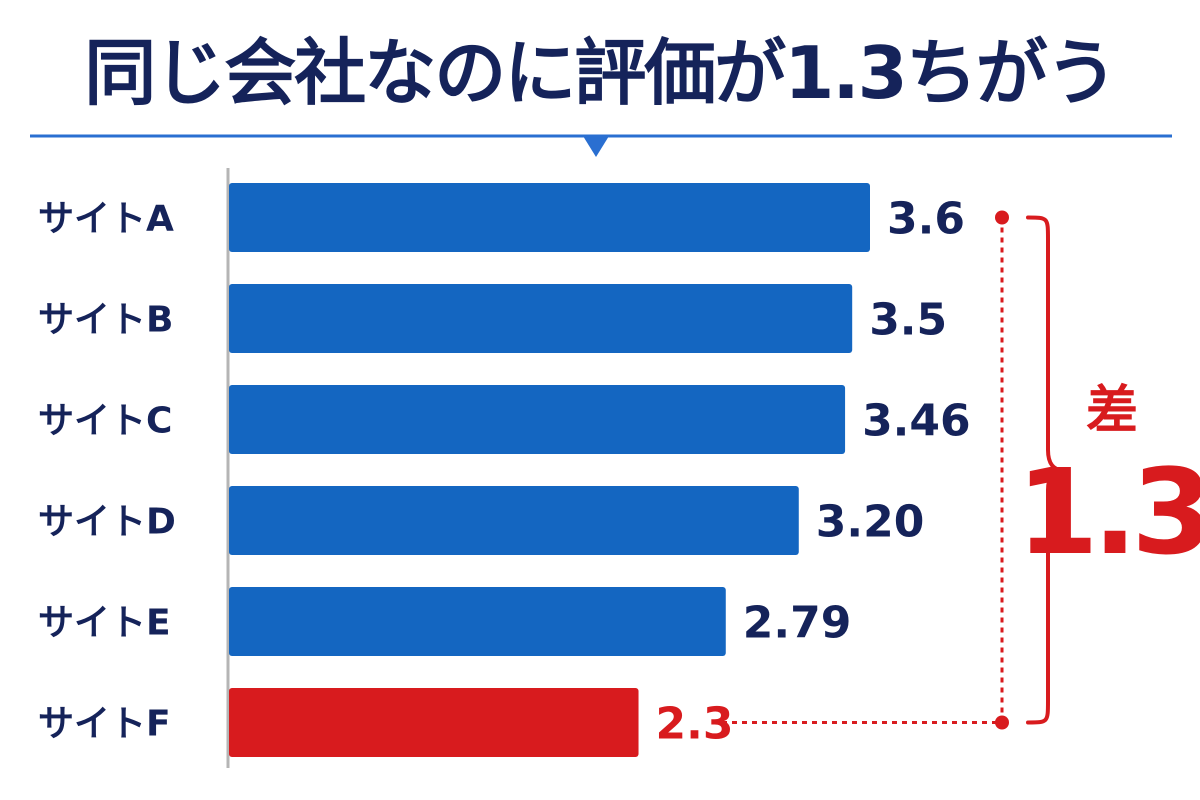 The width and height of the screenshot is (1200, 800). I want to click on value-label: 2.3, so click(695, 724).